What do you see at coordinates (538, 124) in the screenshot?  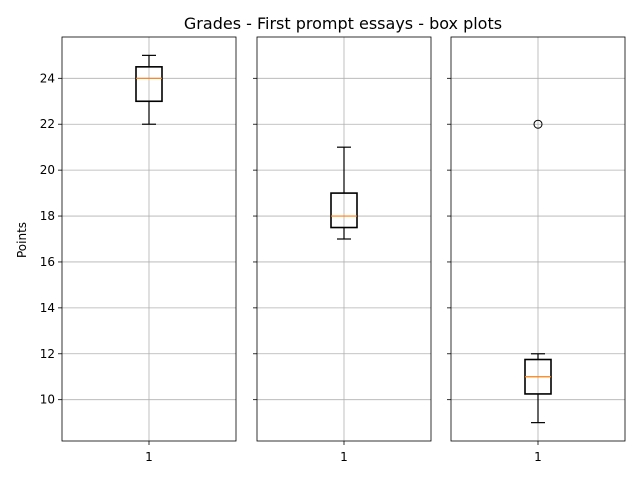 I see `outlier-point` at bounding box center [538, 124].